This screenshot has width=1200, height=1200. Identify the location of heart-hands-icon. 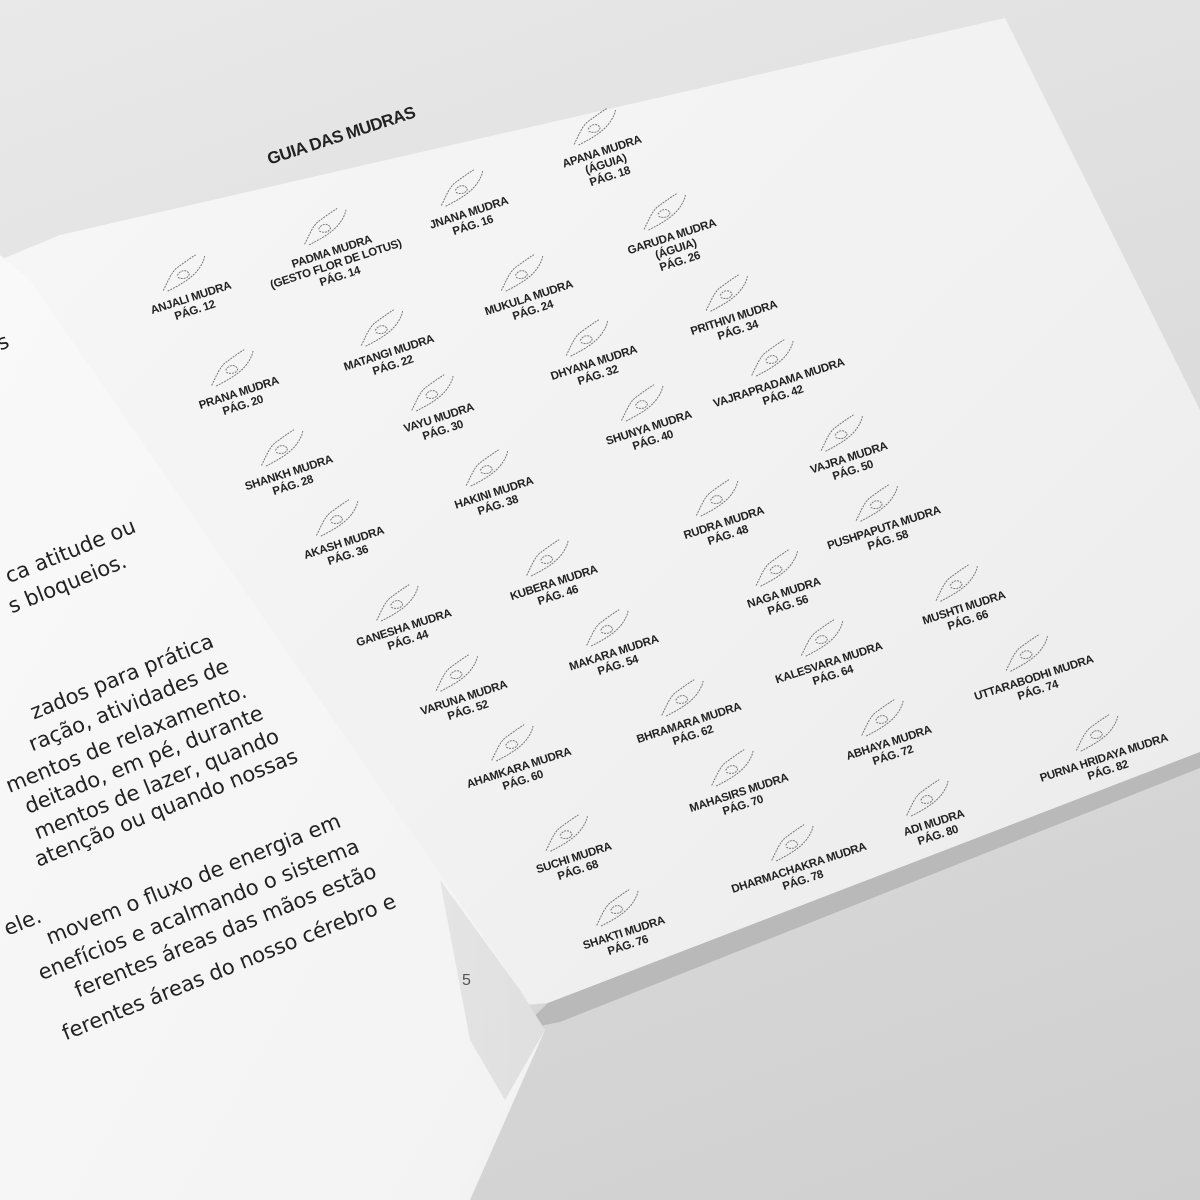
(1097, 733).